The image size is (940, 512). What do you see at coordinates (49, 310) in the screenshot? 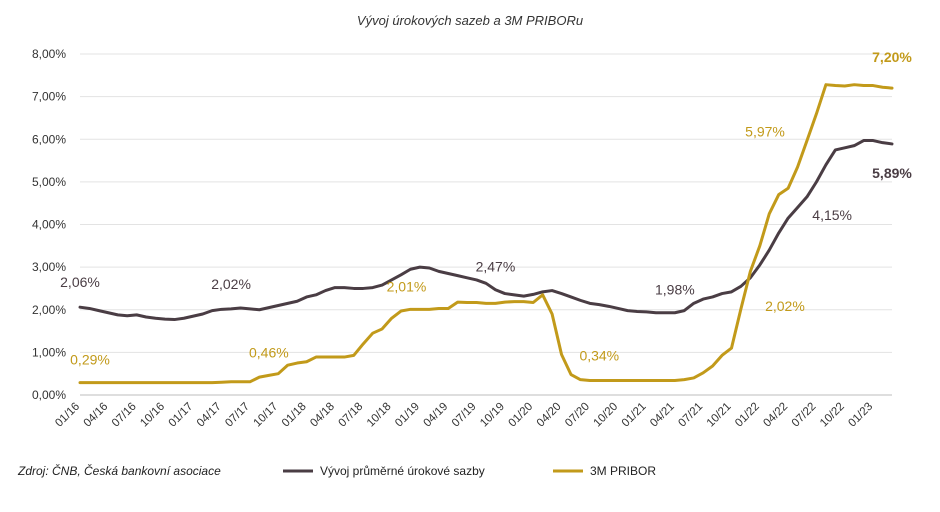
I see `y-tick-label: 2,00%` at bounding box center [49, 310].